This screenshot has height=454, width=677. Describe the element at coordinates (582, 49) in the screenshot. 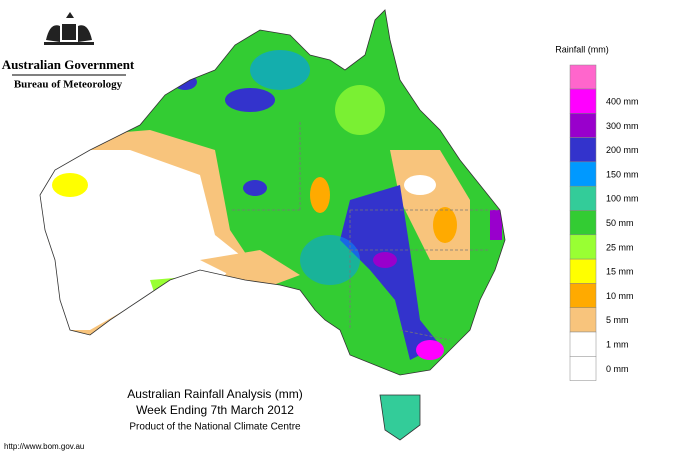

I see `legend-title: Rainfall (mm)` at that location.